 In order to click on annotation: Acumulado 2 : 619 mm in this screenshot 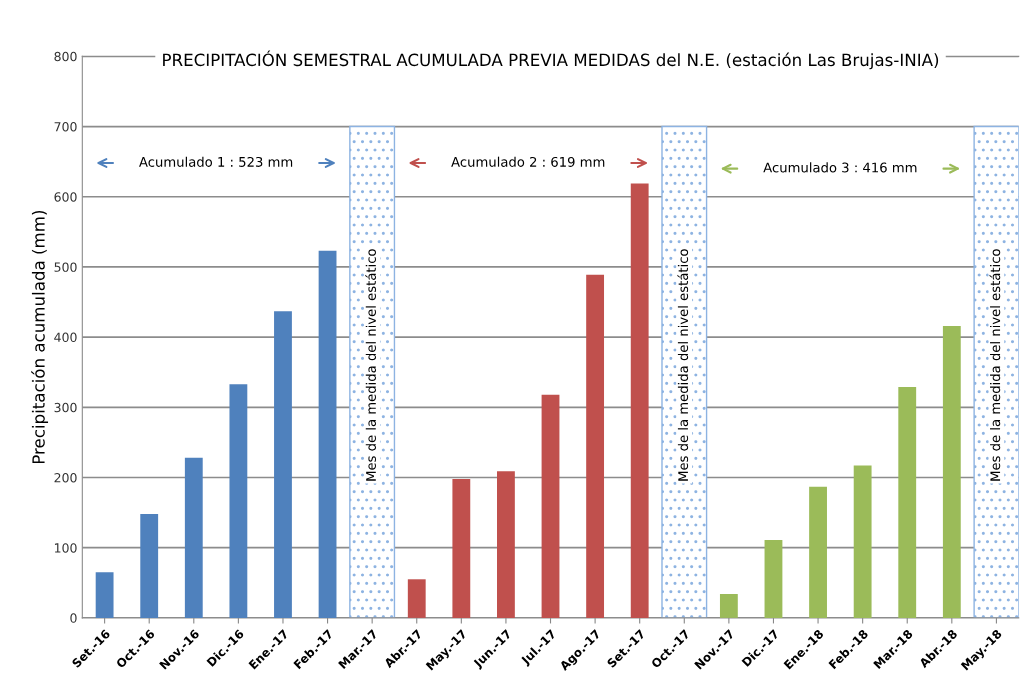, I will do `click(528, 161)`.